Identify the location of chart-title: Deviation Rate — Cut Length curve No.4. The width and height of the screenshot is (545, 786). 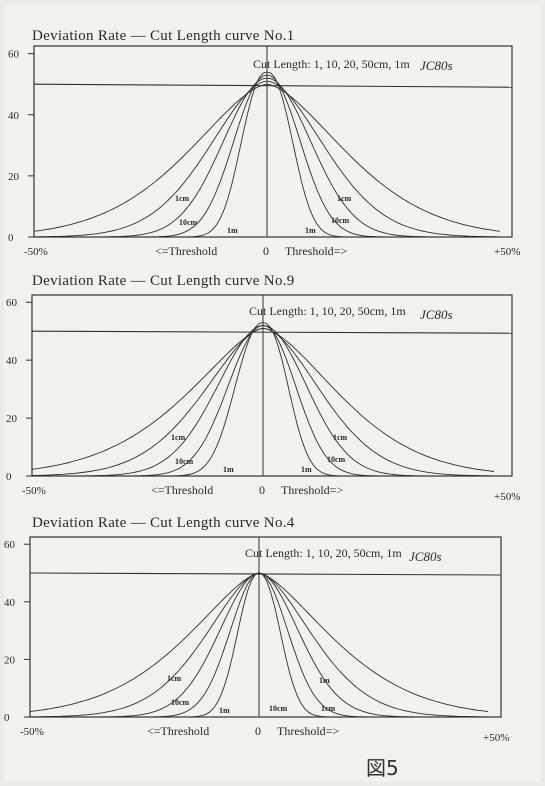
(163, 523).